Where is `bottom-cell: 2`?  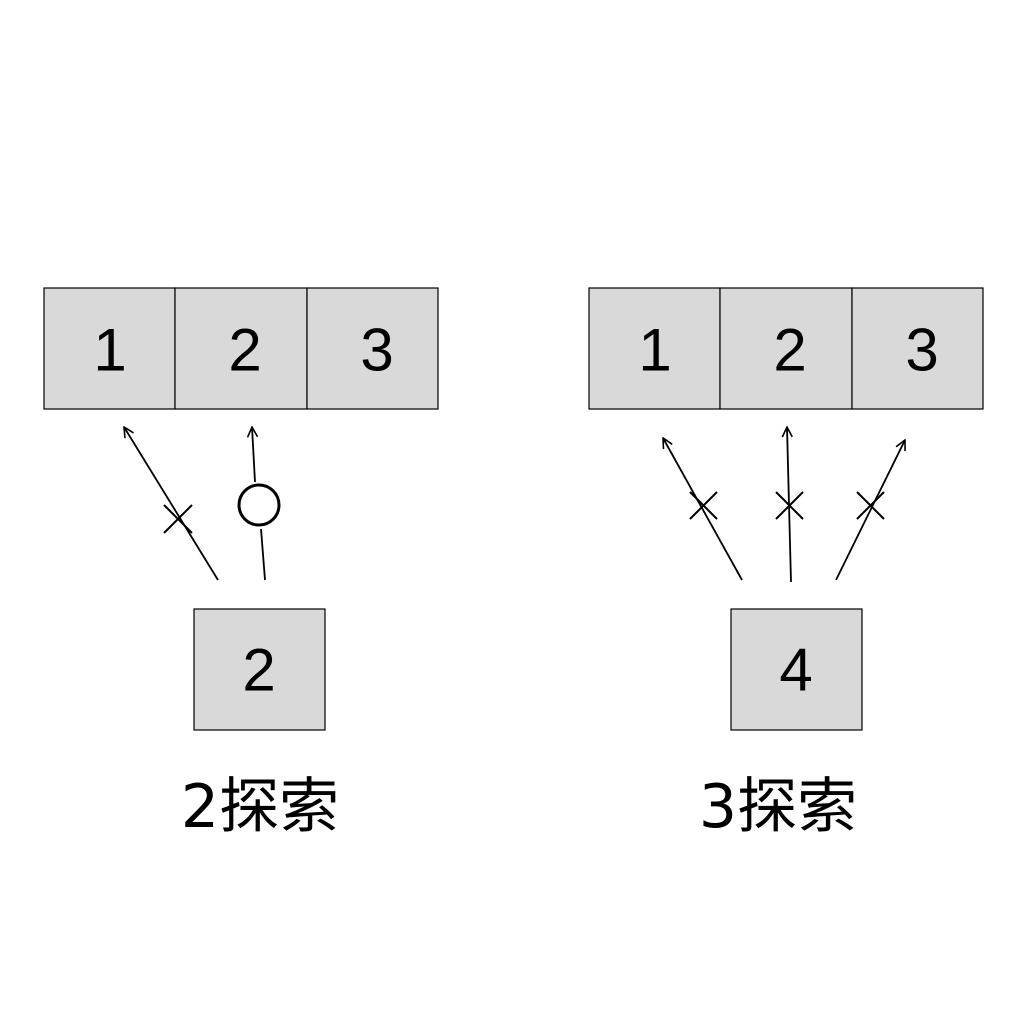
bottom-cell: 2 is located at coordinates (259, 669).